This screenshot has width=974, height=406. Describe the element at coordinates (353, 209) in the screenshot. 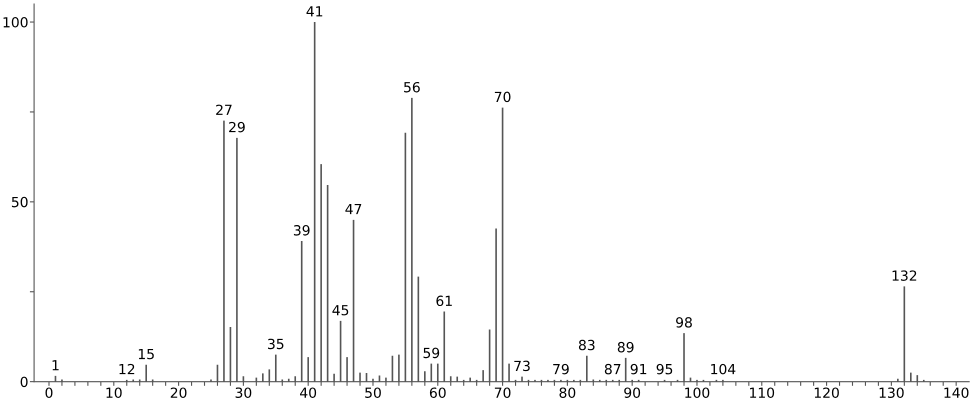

I see `annotation: 47` at that location.